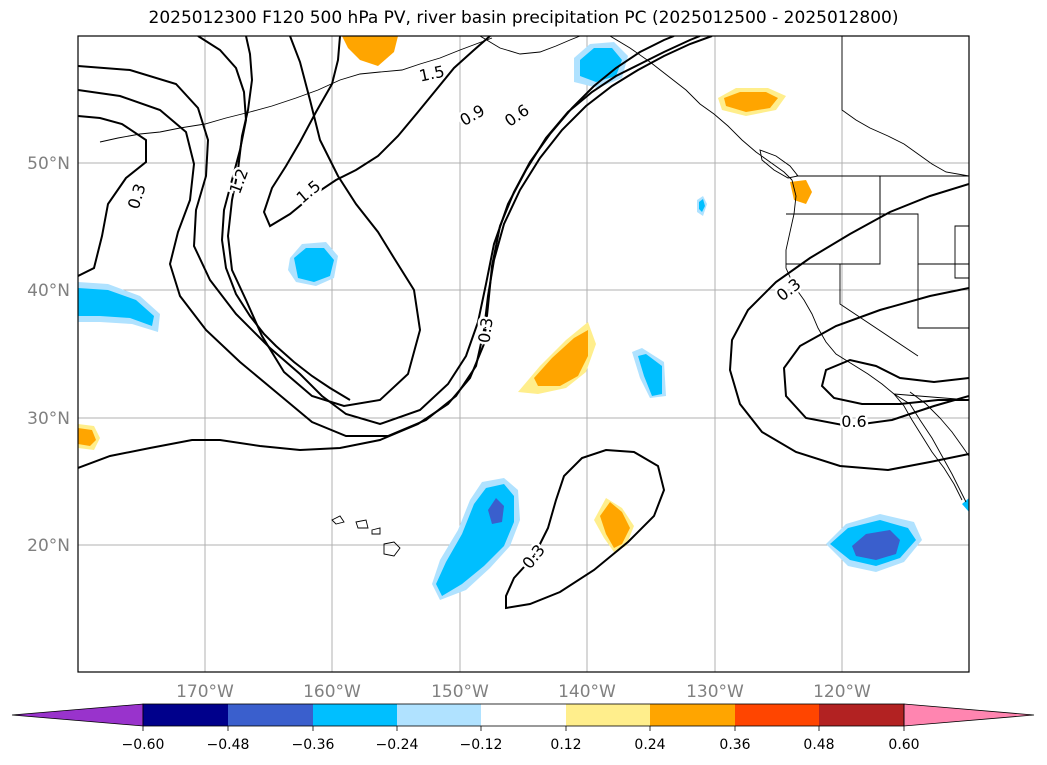  What do you see at coordinates (313, 745) in the screenshot?
I see `colorbar-label: −0.36` at bounding box center [313, 745].